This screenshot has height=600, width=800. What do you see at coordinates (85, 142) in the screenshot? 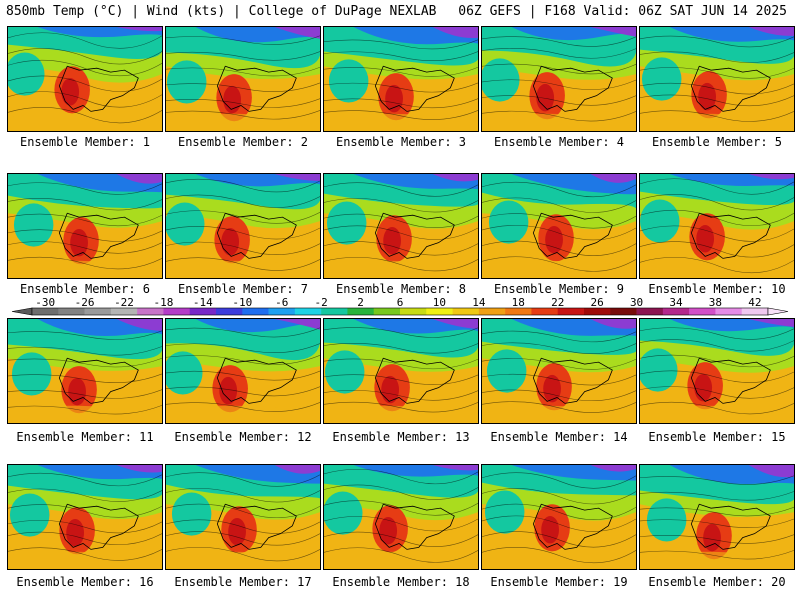
I see `ensemble-member-label: Ensemble Member: 1` at bounding box center [85, 142].